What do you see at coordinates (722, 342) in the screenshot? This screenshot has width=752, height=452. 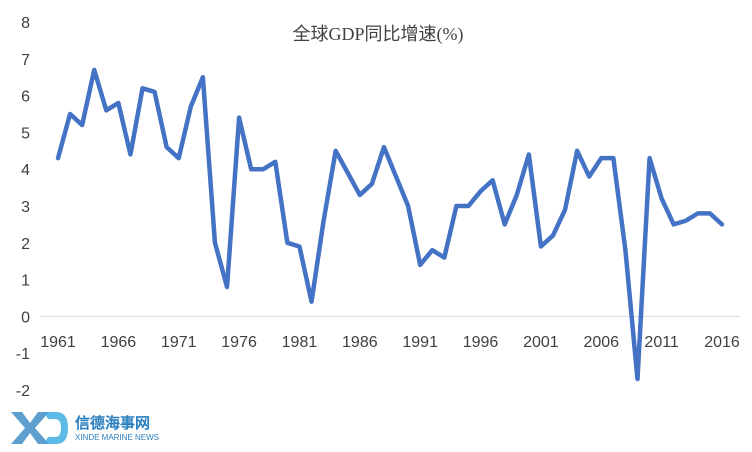 I see `x-tick-label: 2016` at bounding box center [722, 342].